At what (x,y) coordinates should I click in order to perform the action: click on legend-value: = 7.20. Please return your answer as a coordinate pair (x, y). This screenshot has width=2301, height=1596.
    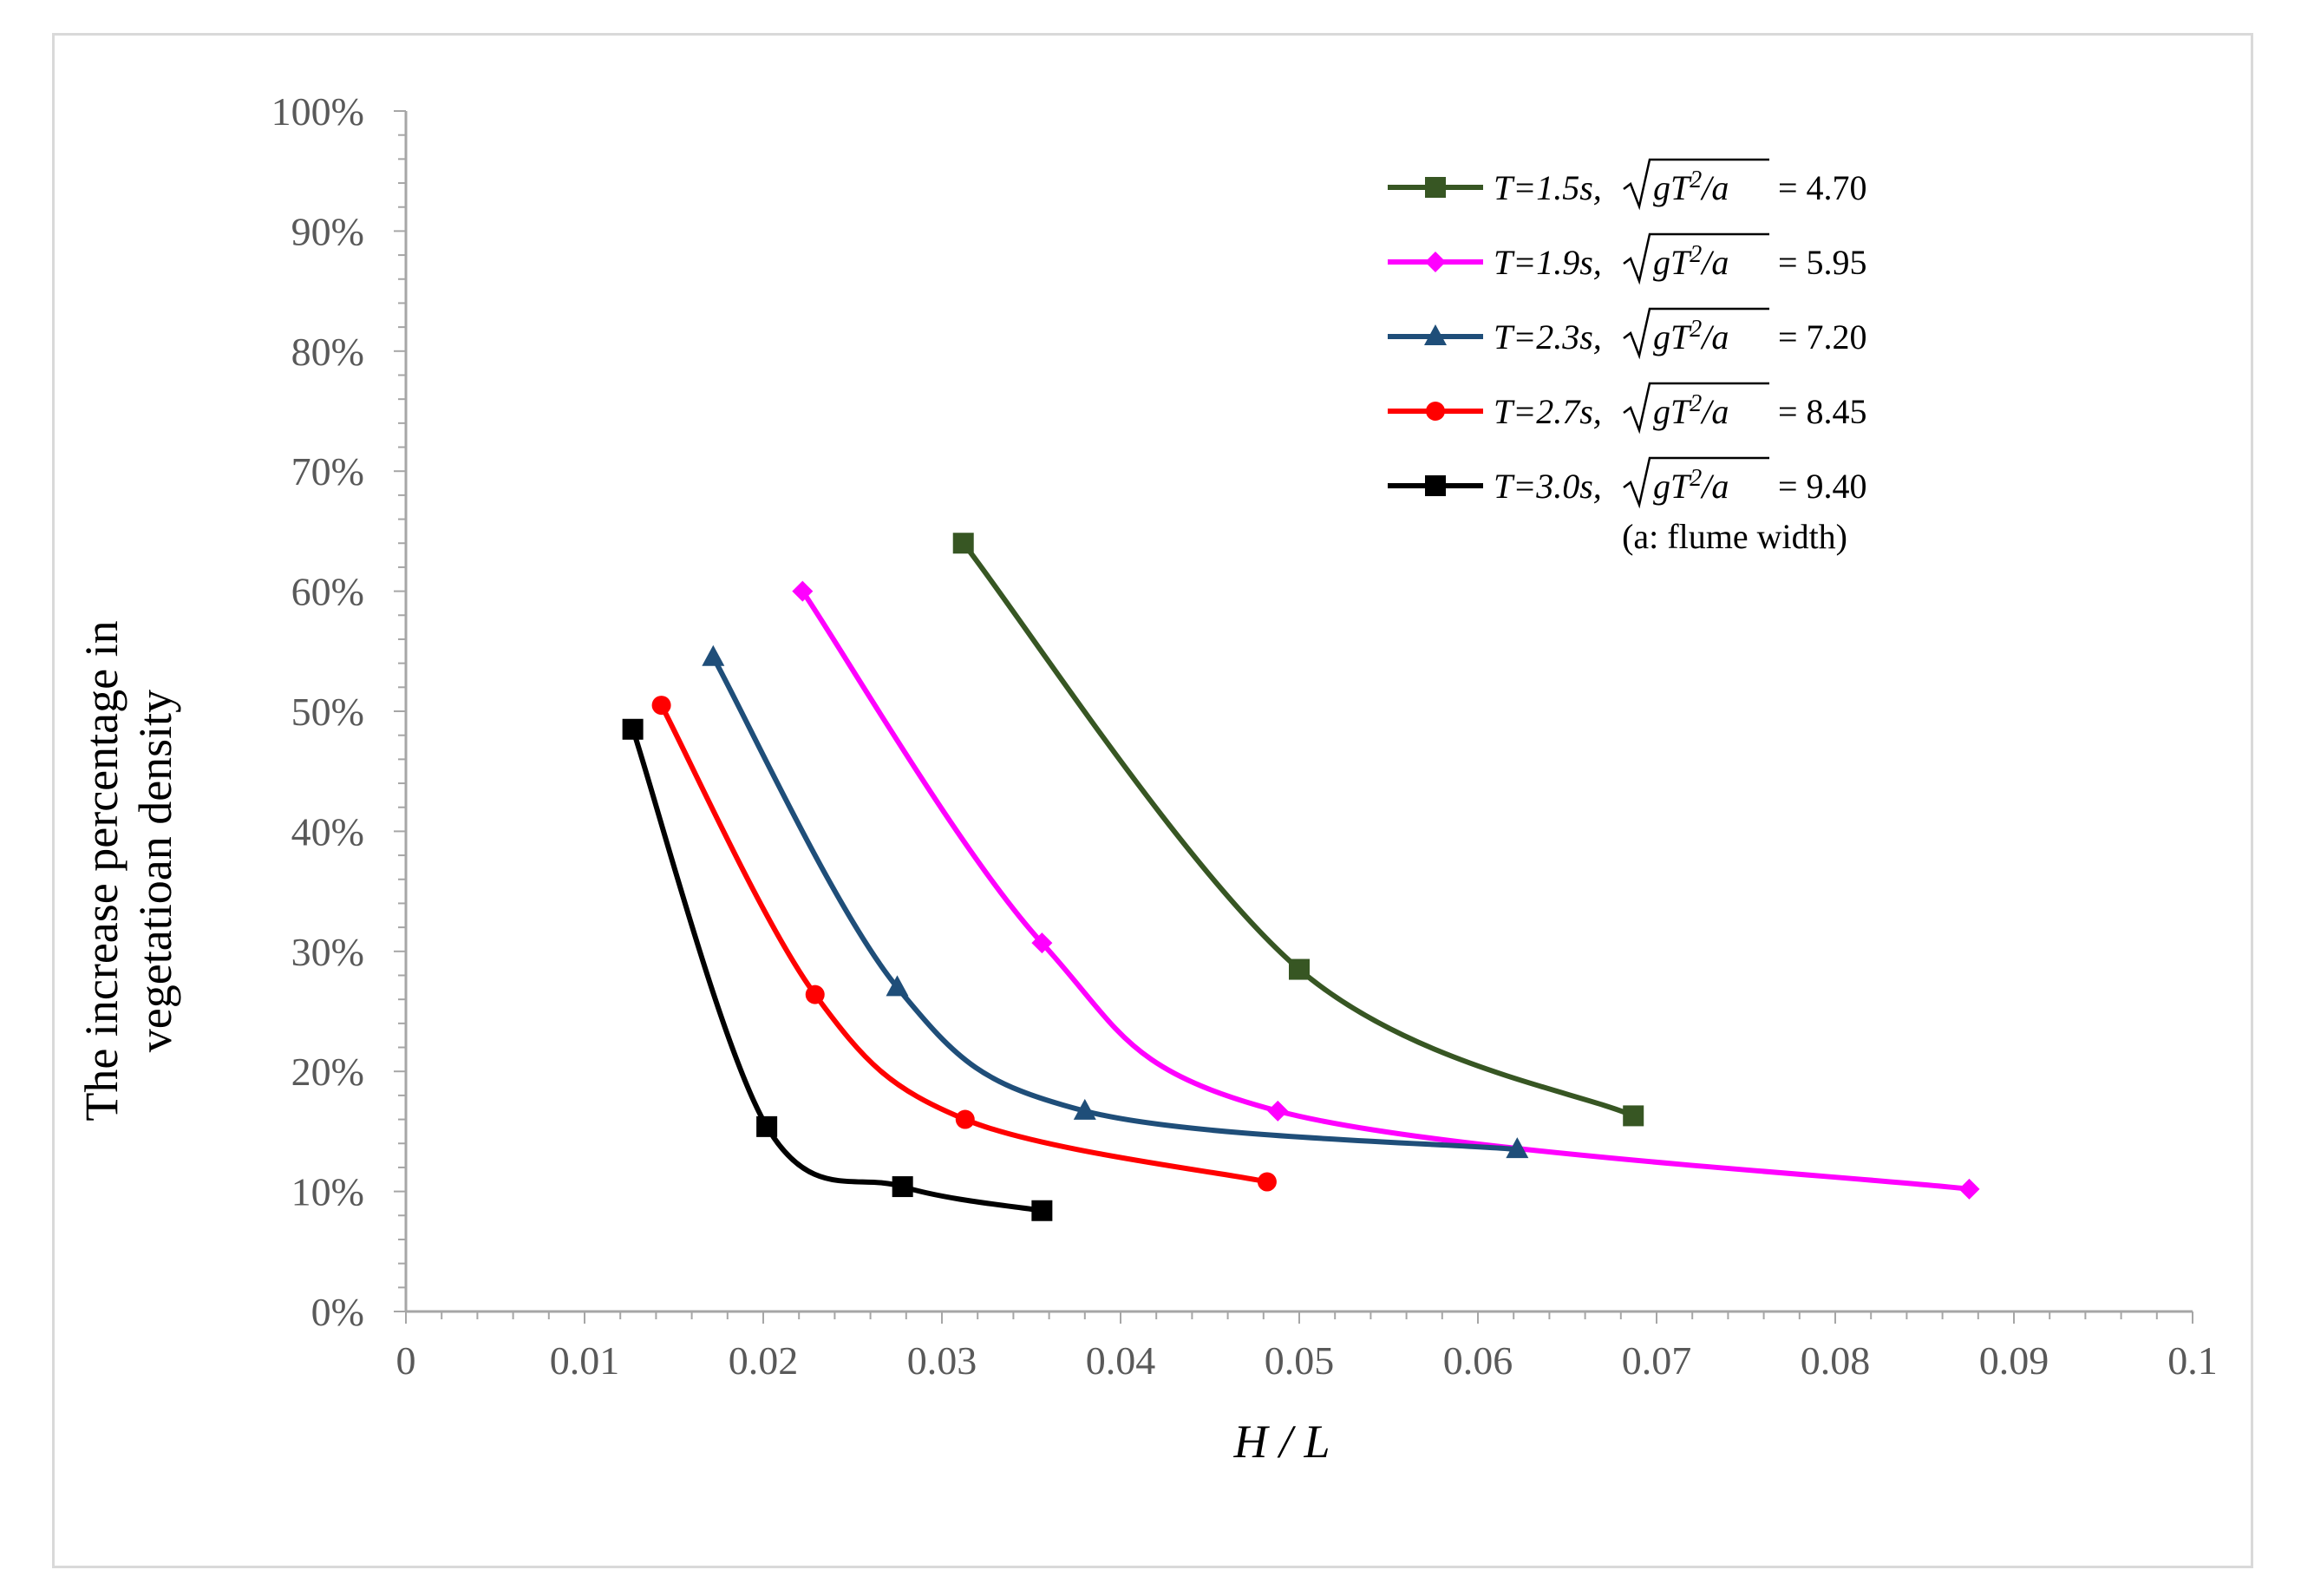
    Looking at the image, I should click on (1822, 336).